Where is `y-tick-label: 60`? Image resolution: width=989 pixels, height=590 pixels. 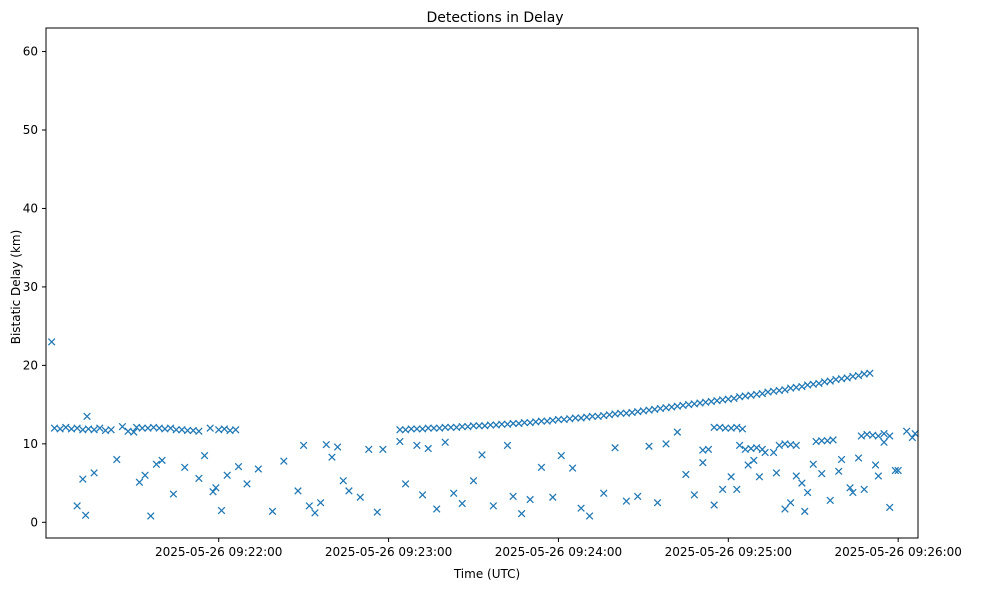 y-tick-label: 60 is located at coordinates (30, 52).